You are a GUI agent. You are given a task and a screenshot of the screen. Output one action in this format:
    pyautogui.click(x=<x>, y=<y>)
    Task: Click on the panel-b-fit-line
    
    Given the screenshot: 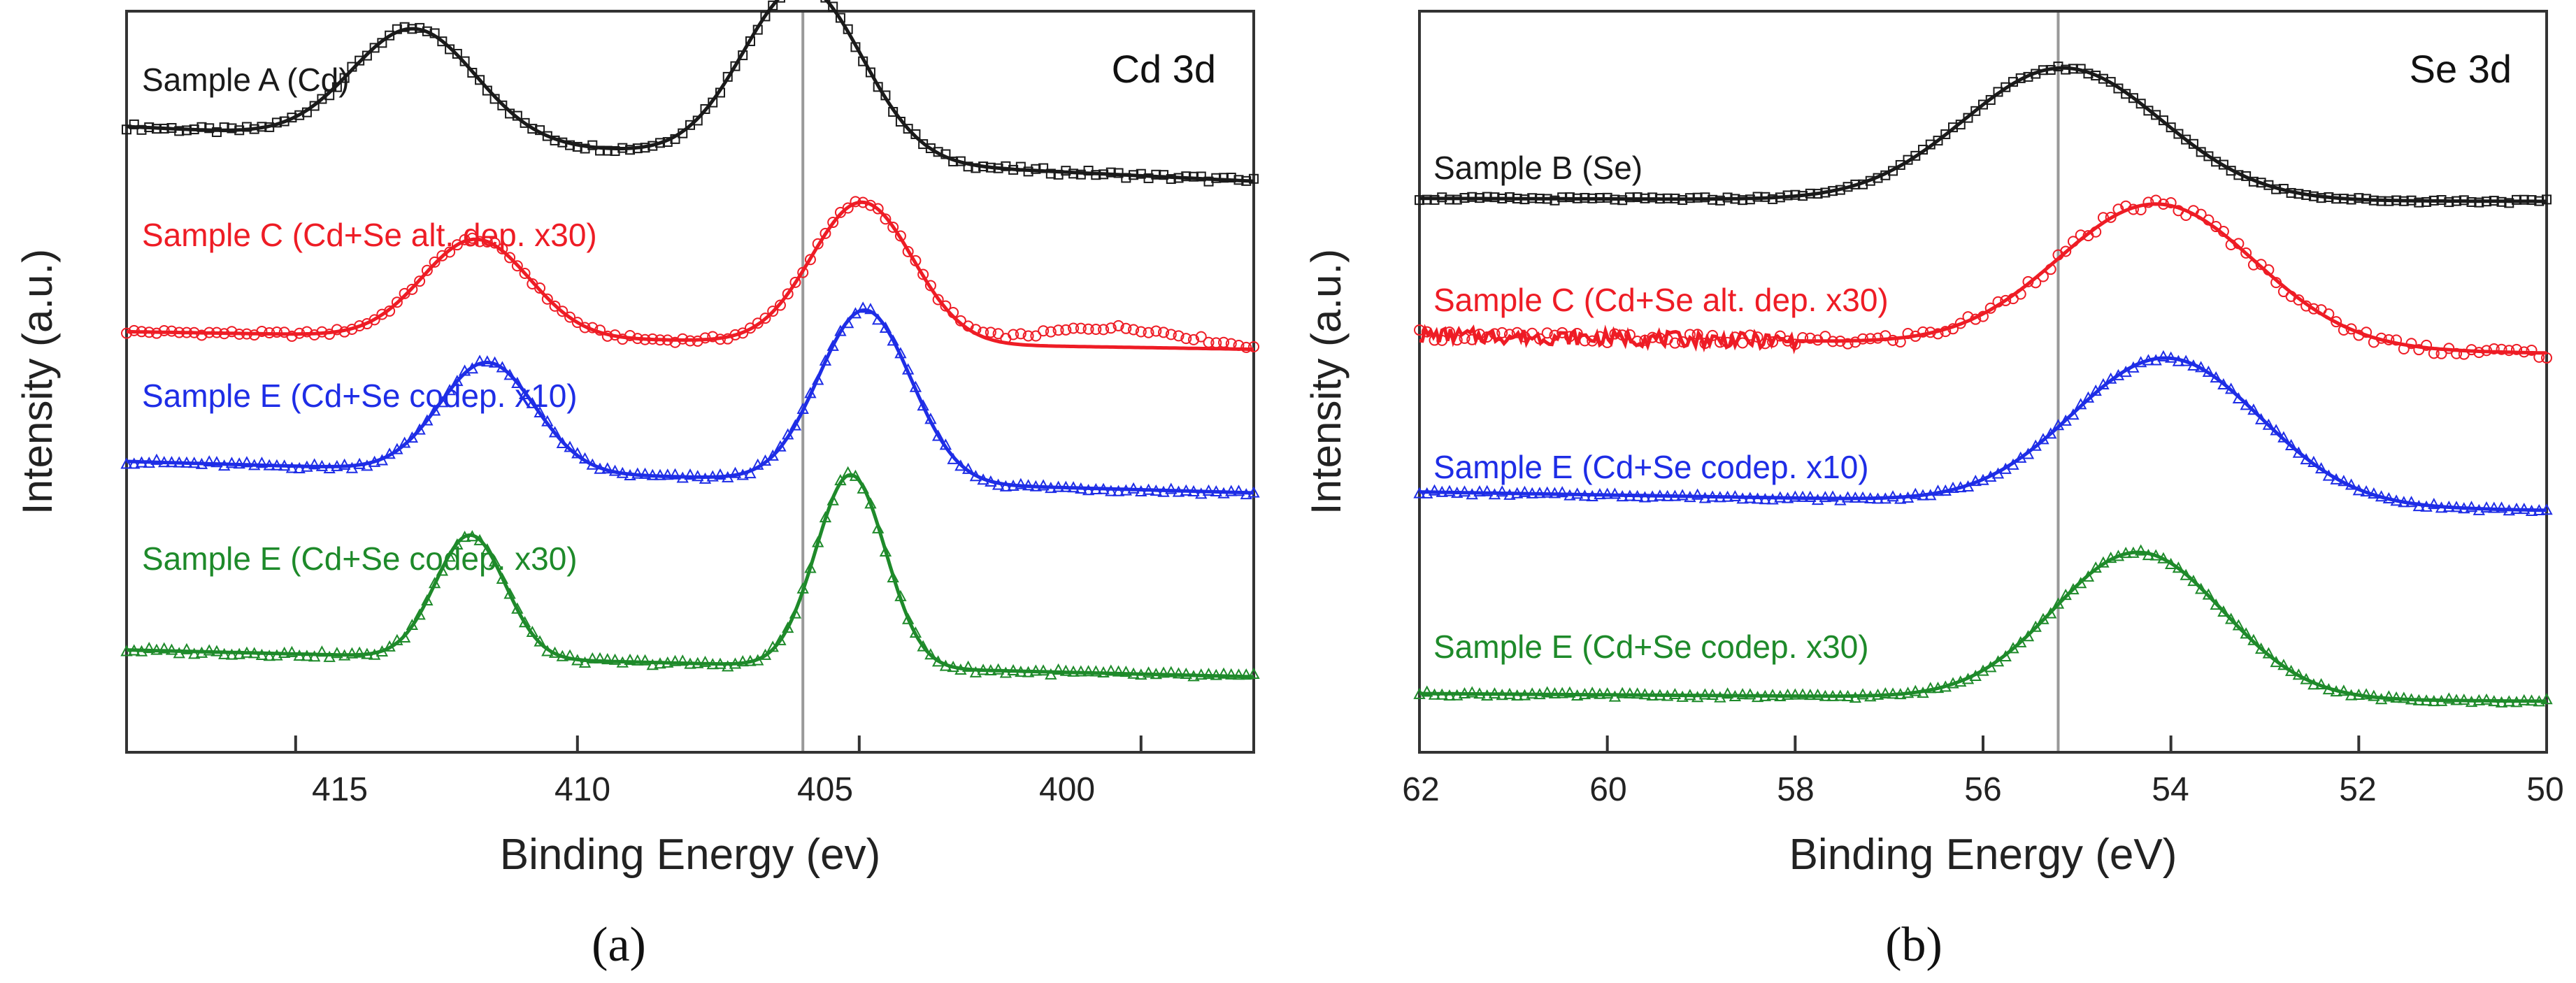 What is the action you would take?
    pyautogui.click(x=1983, y=627)
    